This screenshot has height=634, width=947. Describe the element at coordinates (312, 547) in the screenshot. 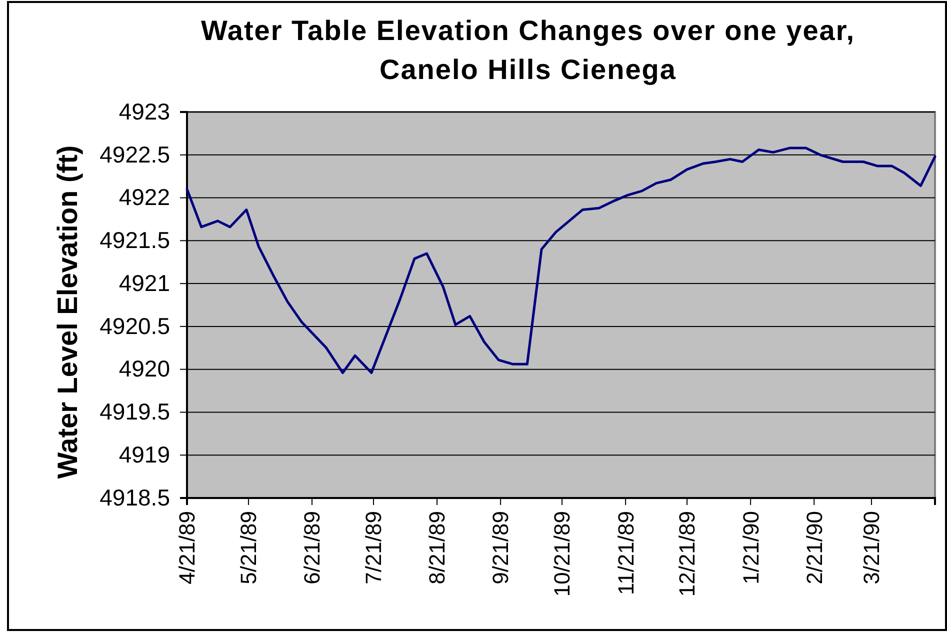

I see `x-tick-label: 6/21/89` at that location.